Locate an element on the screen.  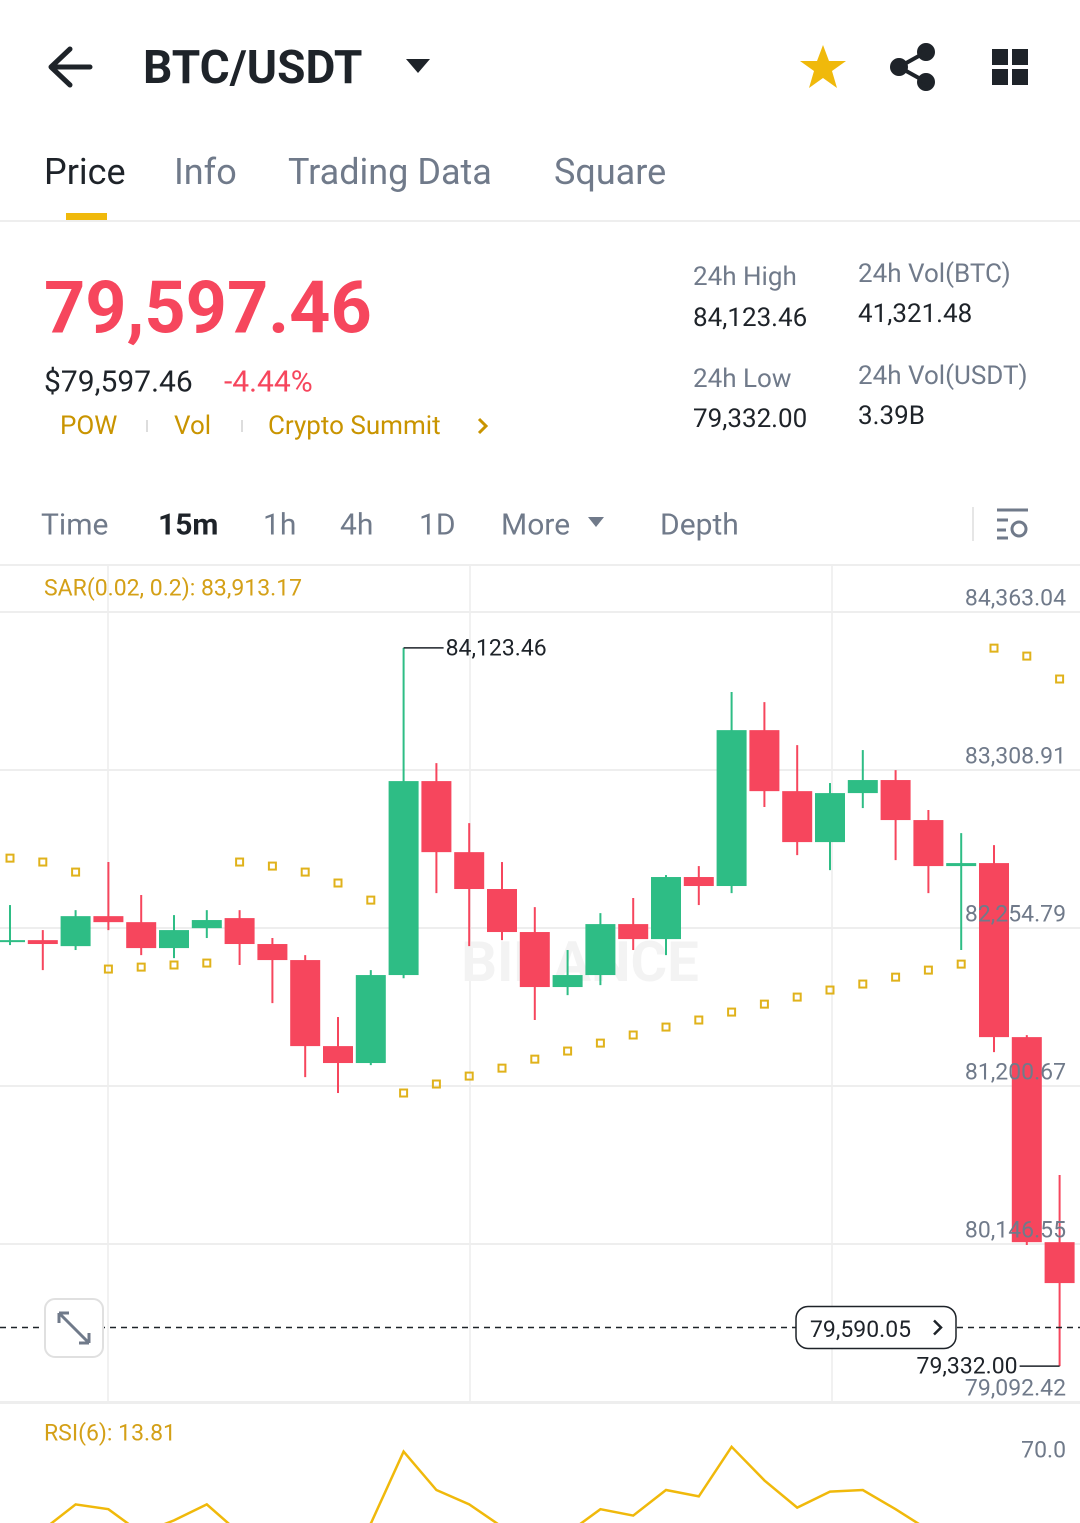
favorite-star is located at coordinates (823, 66).